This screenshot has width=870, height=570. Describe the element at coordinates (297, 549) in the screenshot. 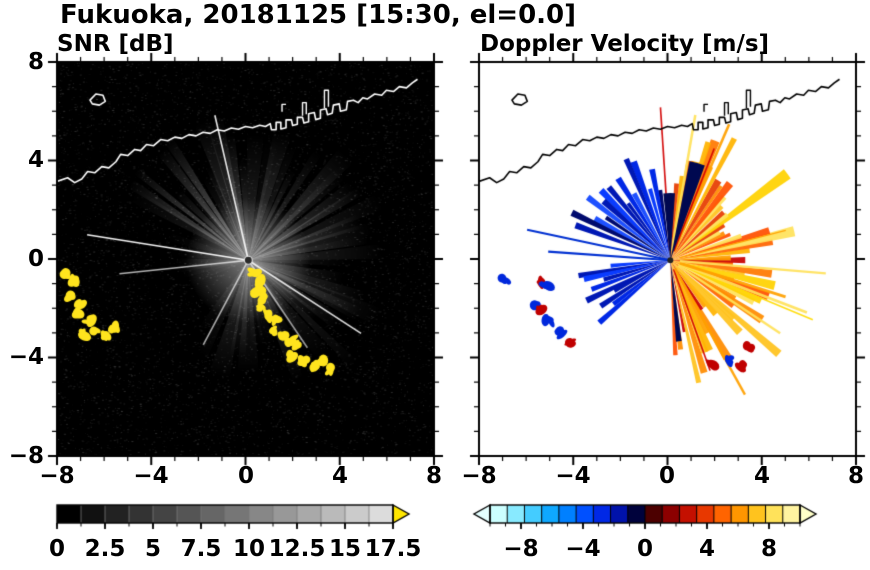

I see `snr-colorbar-label: 12.5` at that location.